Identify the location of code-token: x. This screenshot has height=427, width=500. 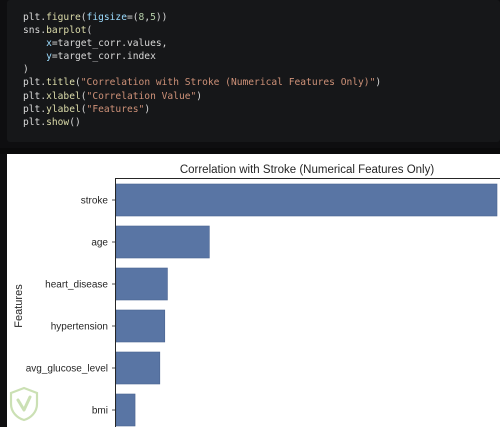
(49, 44).